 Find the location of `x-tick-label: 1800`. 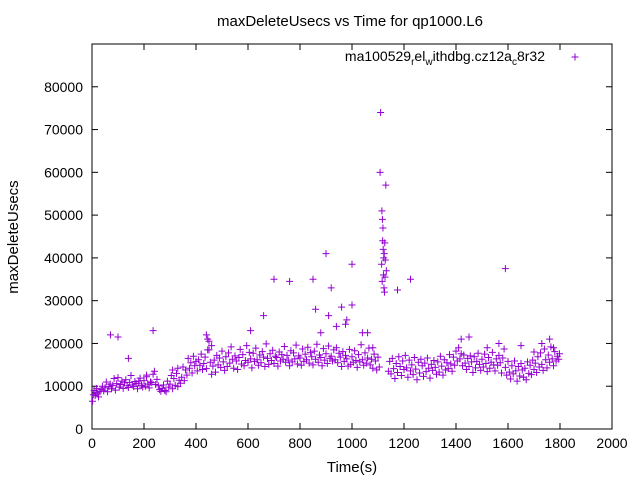

x-tick-label: 1800 is located at coordinates (559, 443).